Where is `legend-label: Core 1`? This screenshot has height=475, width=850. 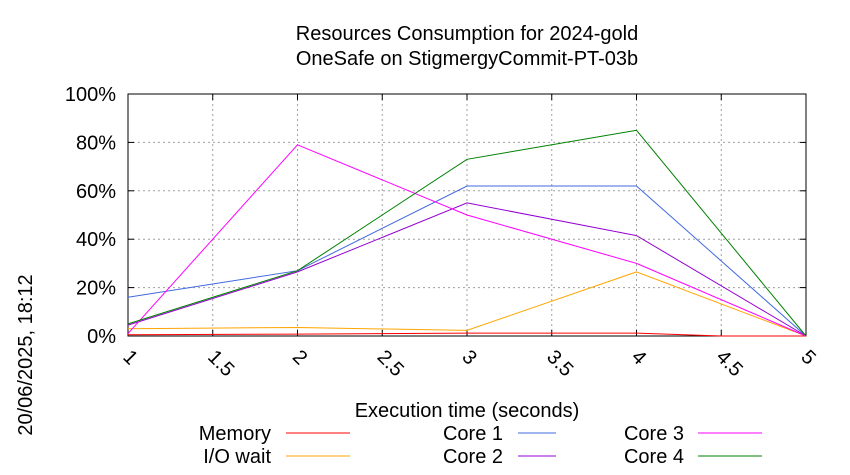
legend-label: Core 1 is located at coordinates (473, 434).